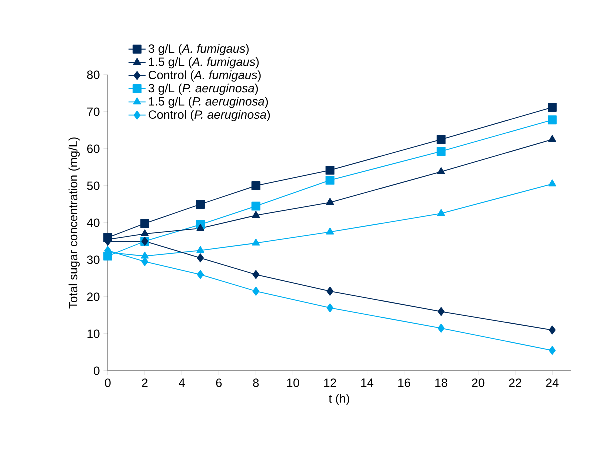 The width and height of the screenshot is (597, 454). What do you see at coordinates (368, 383) in the screenshot?
I see `x-tick-label: 14` at bounding box center [368, 383].